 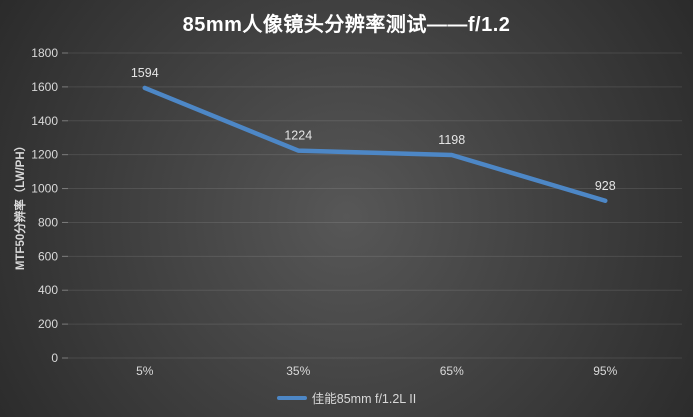 I want to click on data-label: 1198, so click(x=451, y=140).